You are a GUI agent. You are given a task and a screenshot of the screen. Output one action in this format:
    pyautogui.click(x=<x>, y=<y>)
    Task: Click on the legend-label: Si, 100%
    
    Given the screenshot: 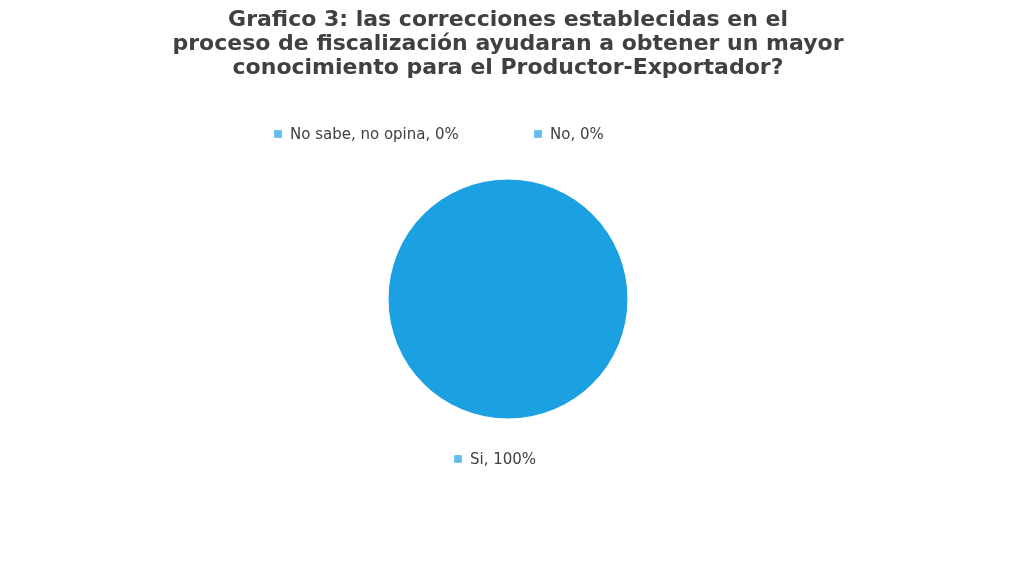 What is the action you would take?
    pyautogui.click(x=503, y=459)
    